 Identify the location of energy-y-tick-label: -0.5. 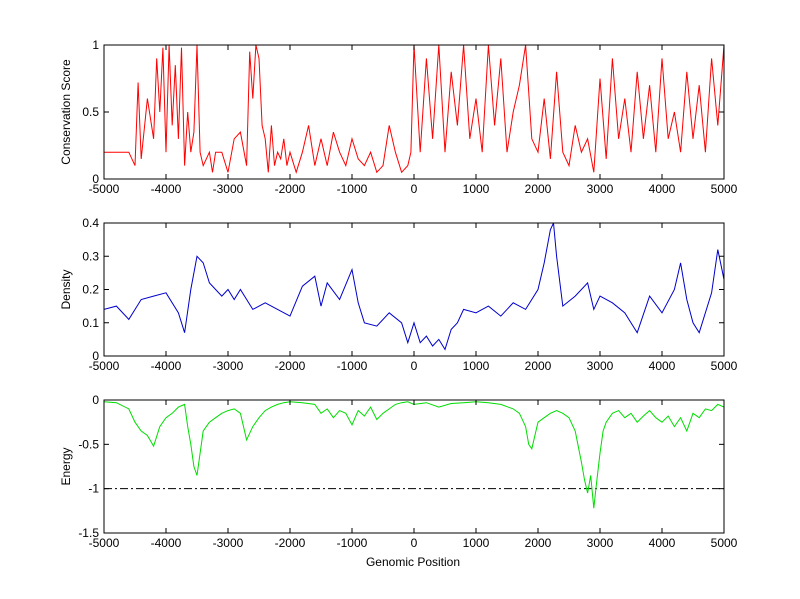
(88, 444).